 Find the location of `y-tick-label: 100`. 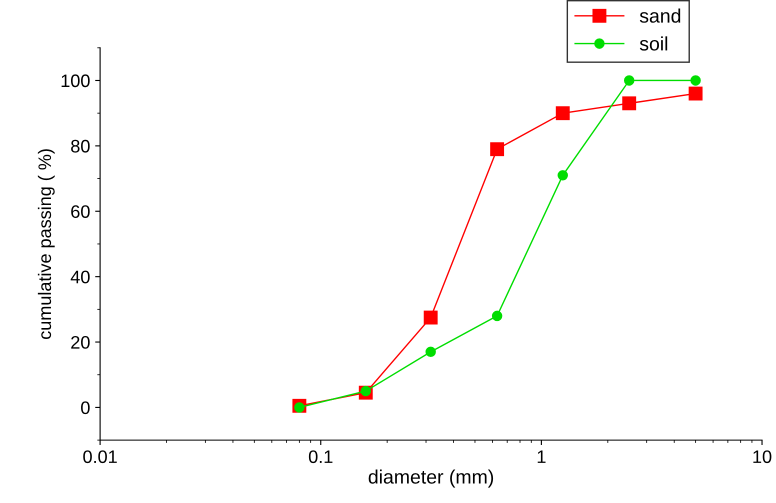

y-tick-label: 100 is located at coordinates (76, 81).